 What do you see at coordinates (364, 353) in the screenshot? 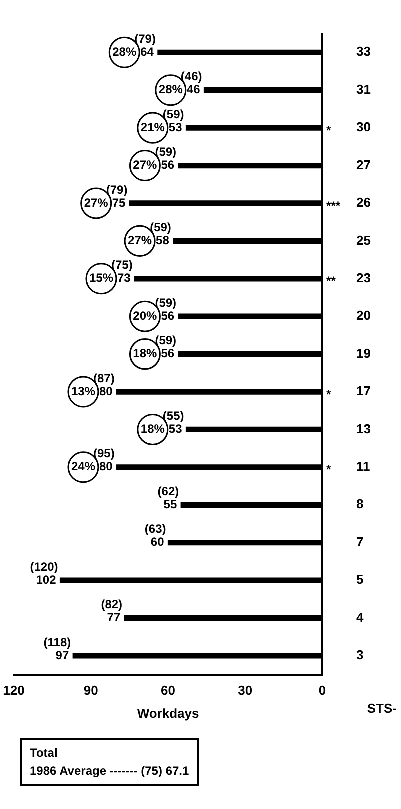
I see `y-tick-label: 19` at bounding box center [364, 353].